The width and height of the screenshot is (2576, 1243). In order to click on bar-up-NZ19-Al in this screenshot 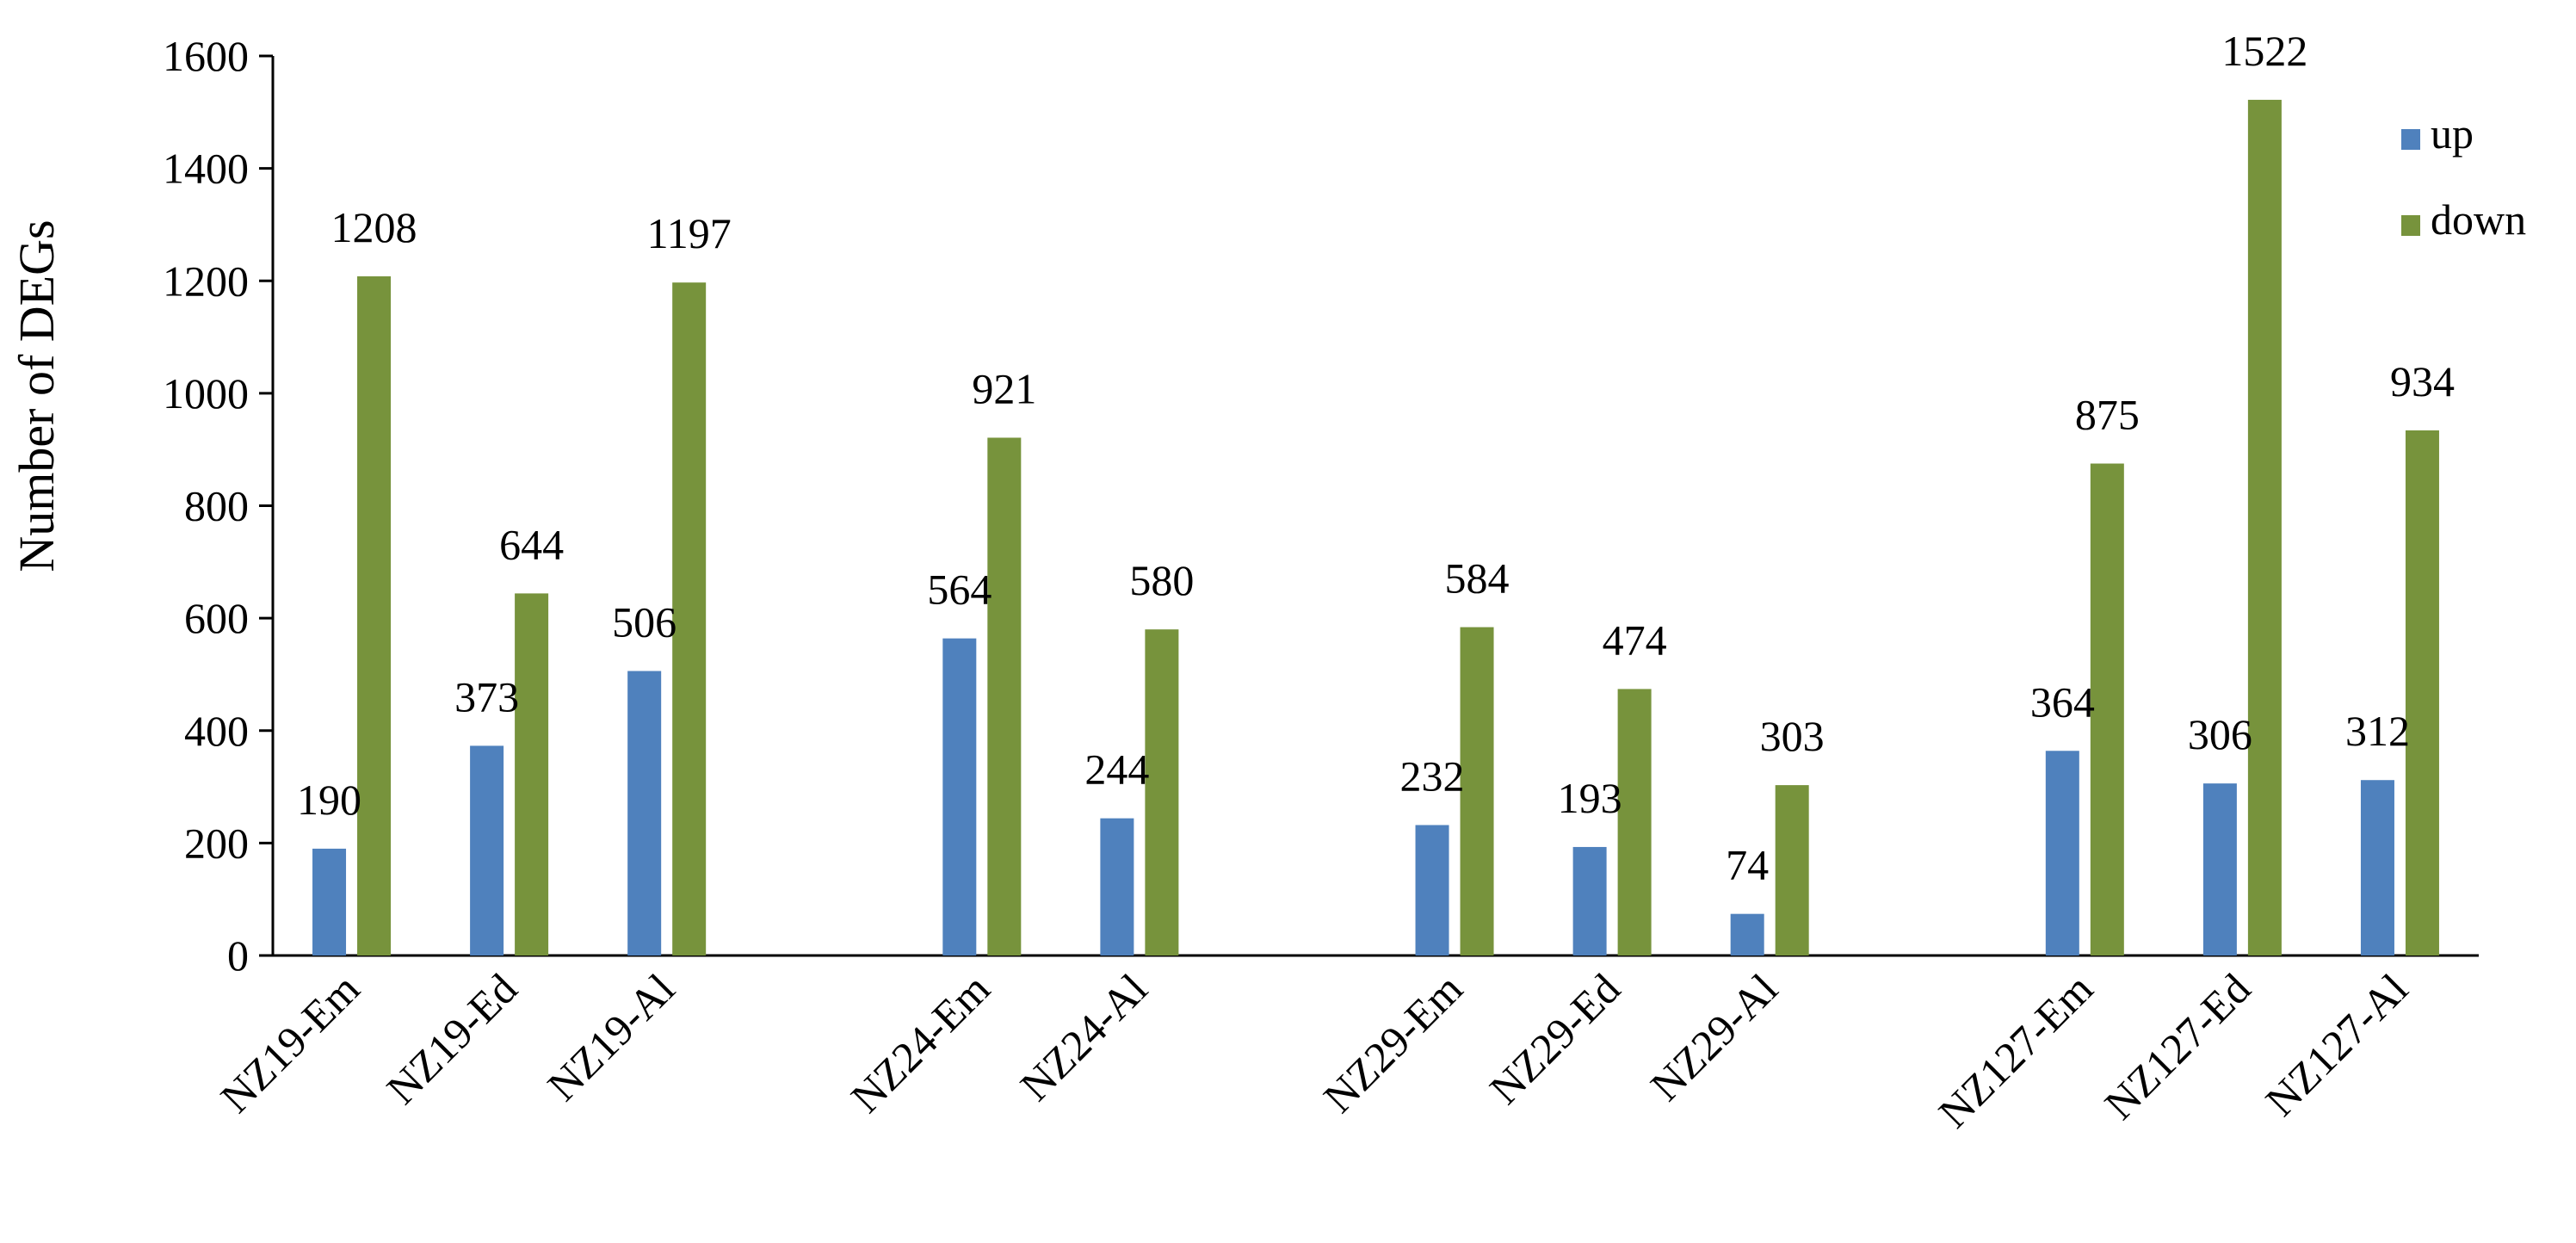, I will do `click(644, 813)`.